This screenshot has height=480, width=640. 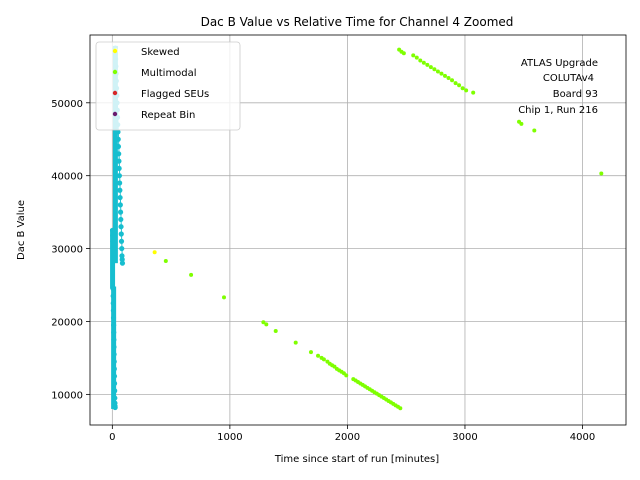 What do you see at coordinates (67, 395) in the screenshot?
I see `y-tick-label: 10000` at bounding box center [67, 395].